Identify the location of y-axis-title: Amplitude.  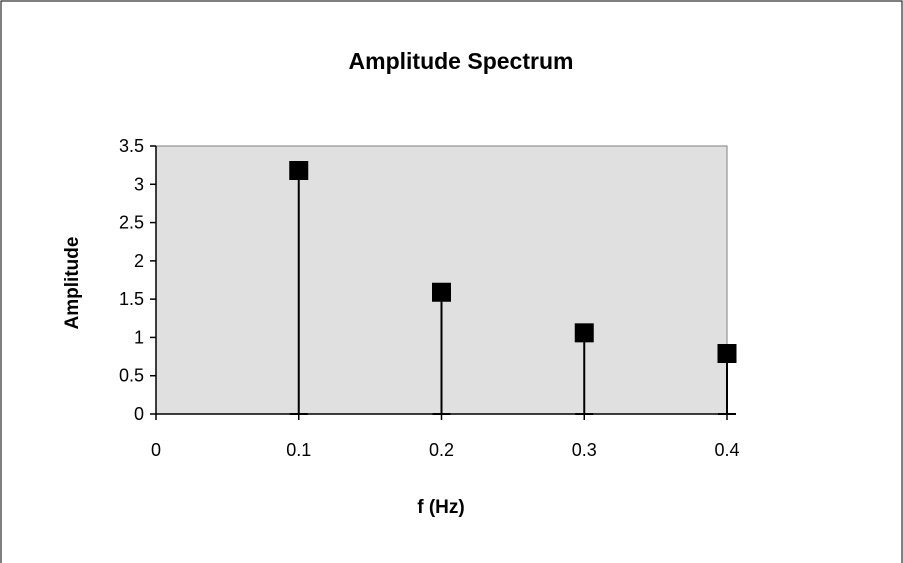
(72, 283).